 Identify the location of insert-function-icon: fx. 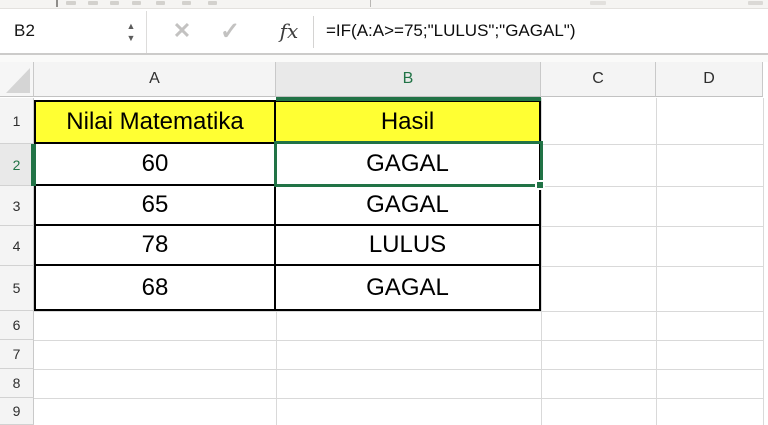
(289, 31).